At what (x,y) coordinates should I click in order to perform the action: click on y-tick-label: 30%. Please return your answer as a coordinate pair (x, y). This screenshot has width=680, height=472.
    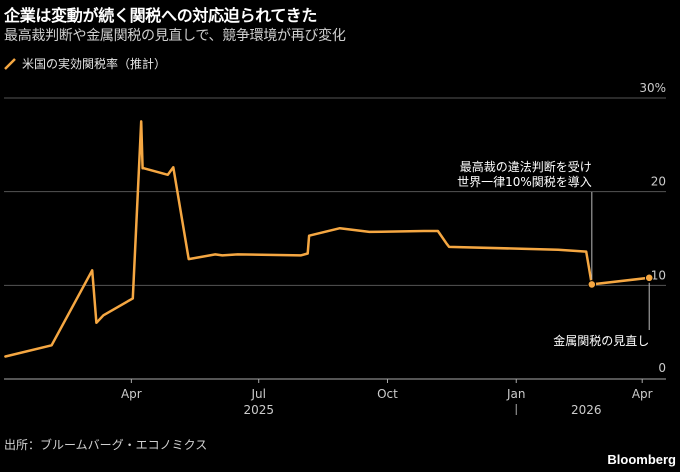
    Looking at the image, I should click on (652, 88).